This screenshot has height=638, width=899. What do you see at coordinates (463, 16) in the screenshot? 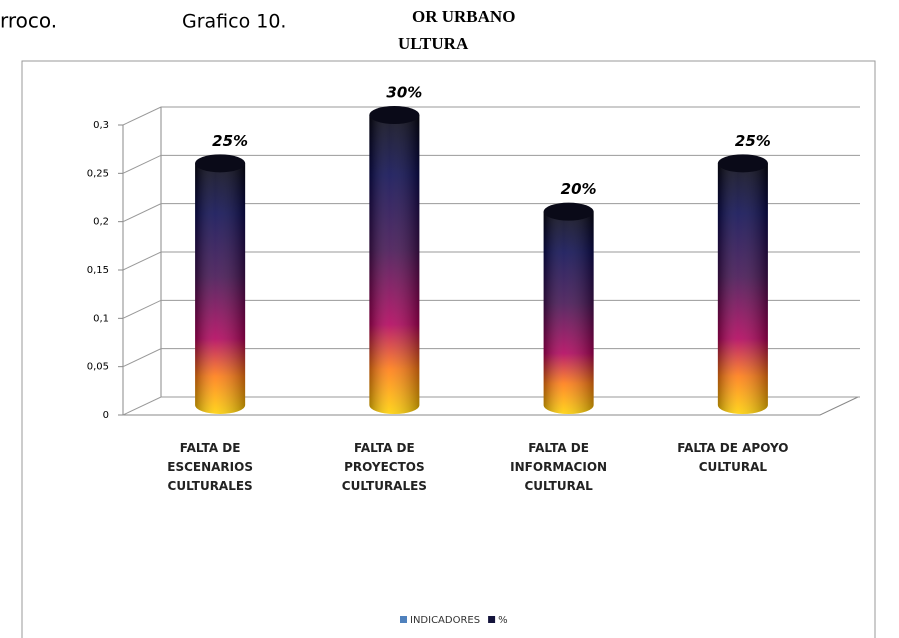
I see `title-line: OR URBANO` at bounding box center [463, 16].